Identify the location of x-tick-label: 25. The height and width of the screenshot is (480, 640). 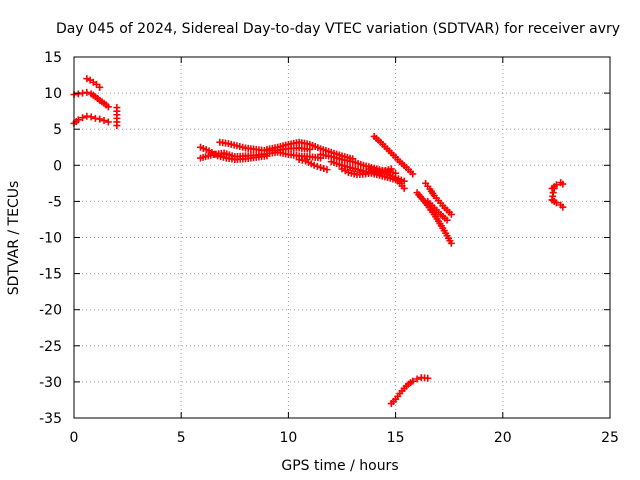
(610, 438).